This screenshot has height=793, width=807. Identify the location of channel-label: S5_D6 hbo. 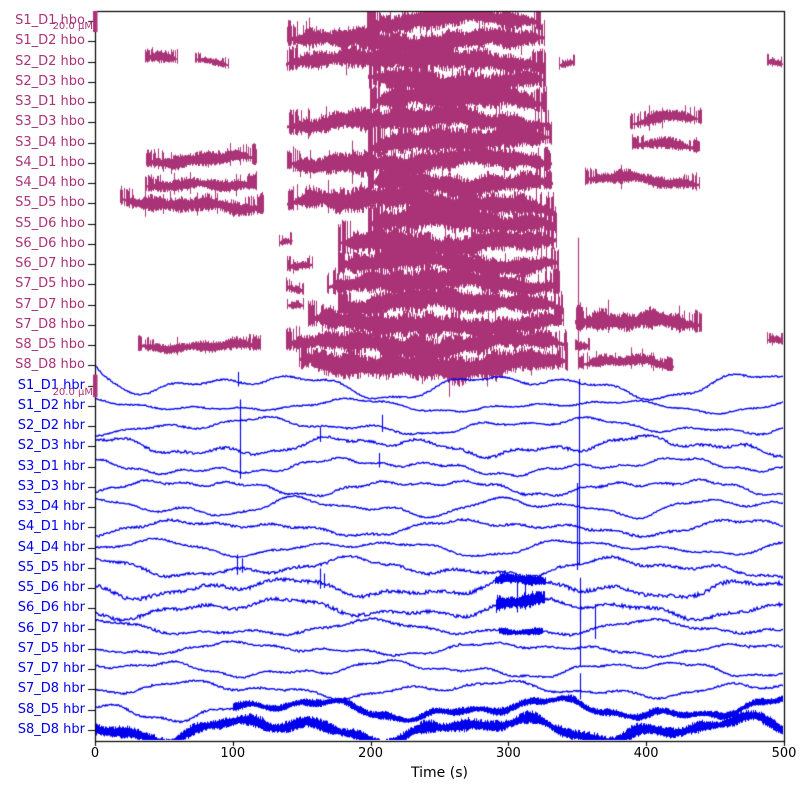
(50, 223).